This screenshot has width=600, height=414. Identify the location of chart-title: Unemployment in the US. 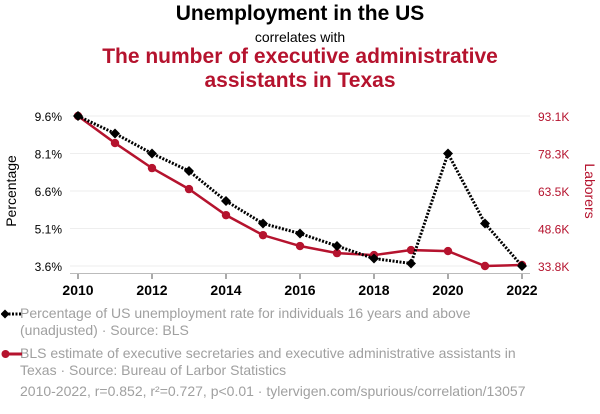
(300, 13).